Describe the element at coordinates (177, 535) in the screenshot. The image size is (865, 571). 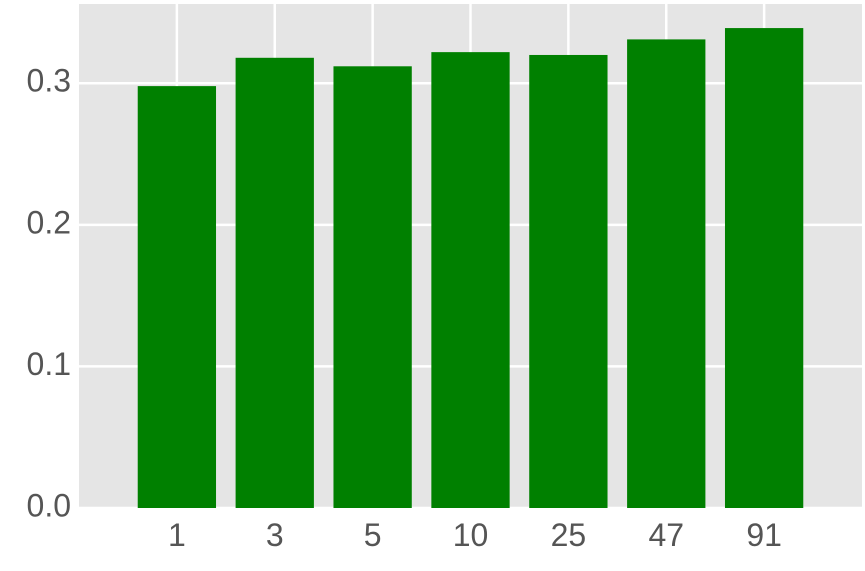
I see `x-tick-label: 1` at that location.